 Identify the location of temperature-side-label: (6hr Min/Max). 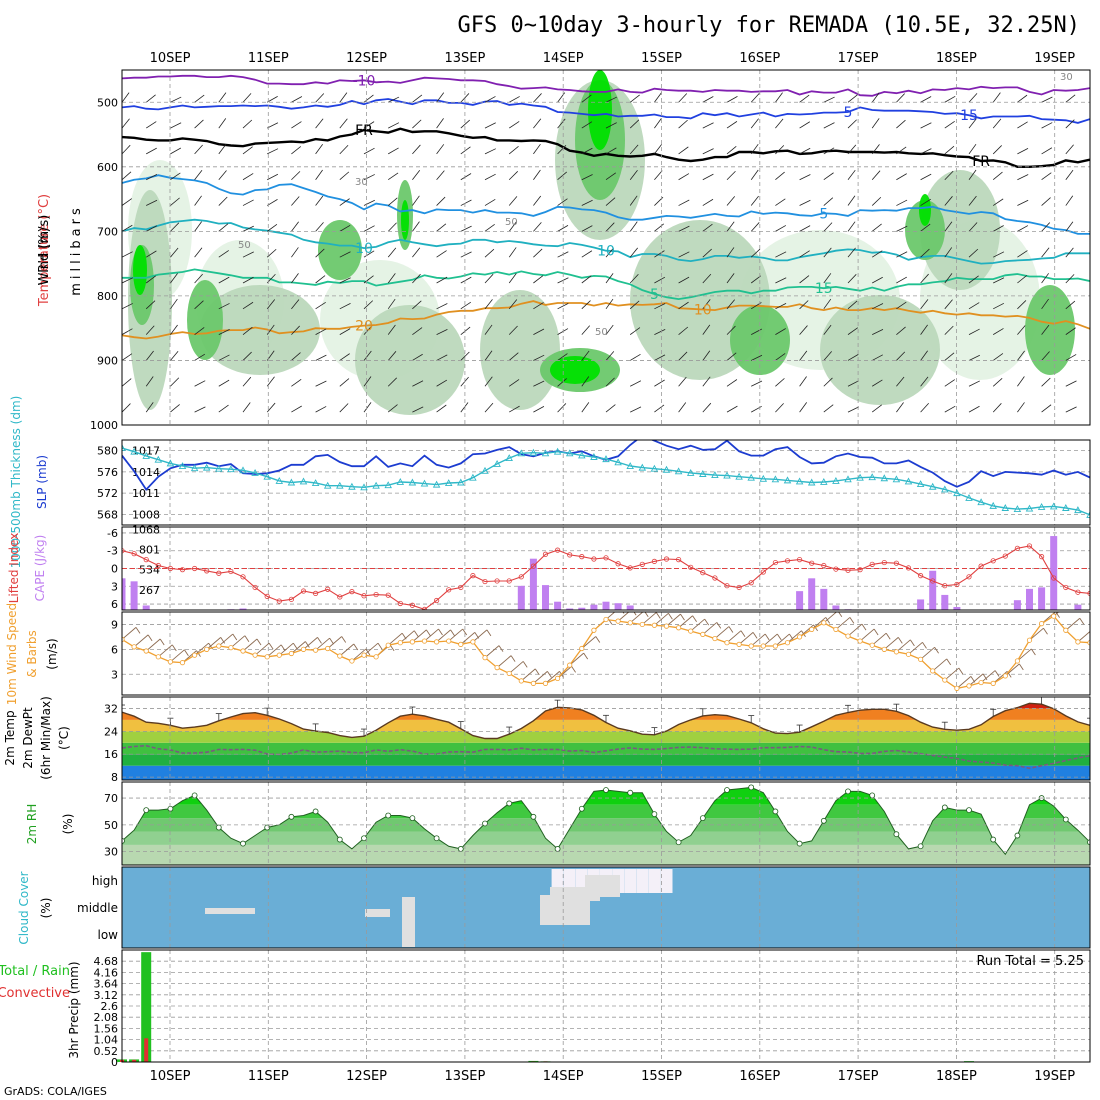
(46, 738).